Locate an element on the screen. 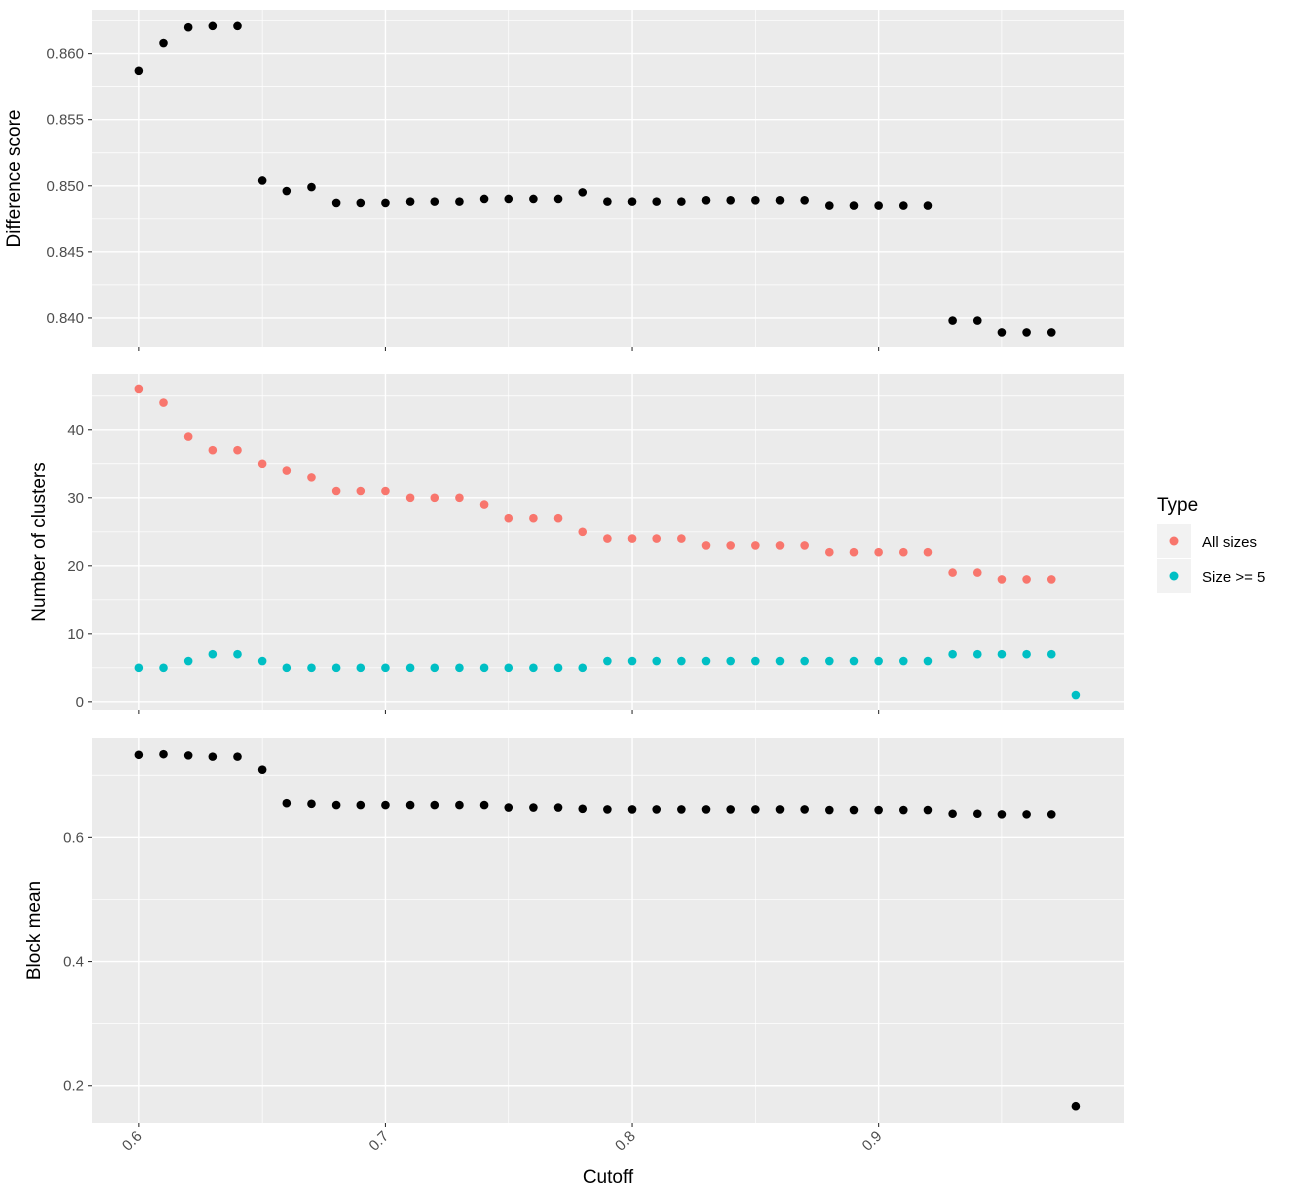 This screenshot has width=1300, height=1200. y-tick-label: 0.845 is located at coordinates (65, 252).